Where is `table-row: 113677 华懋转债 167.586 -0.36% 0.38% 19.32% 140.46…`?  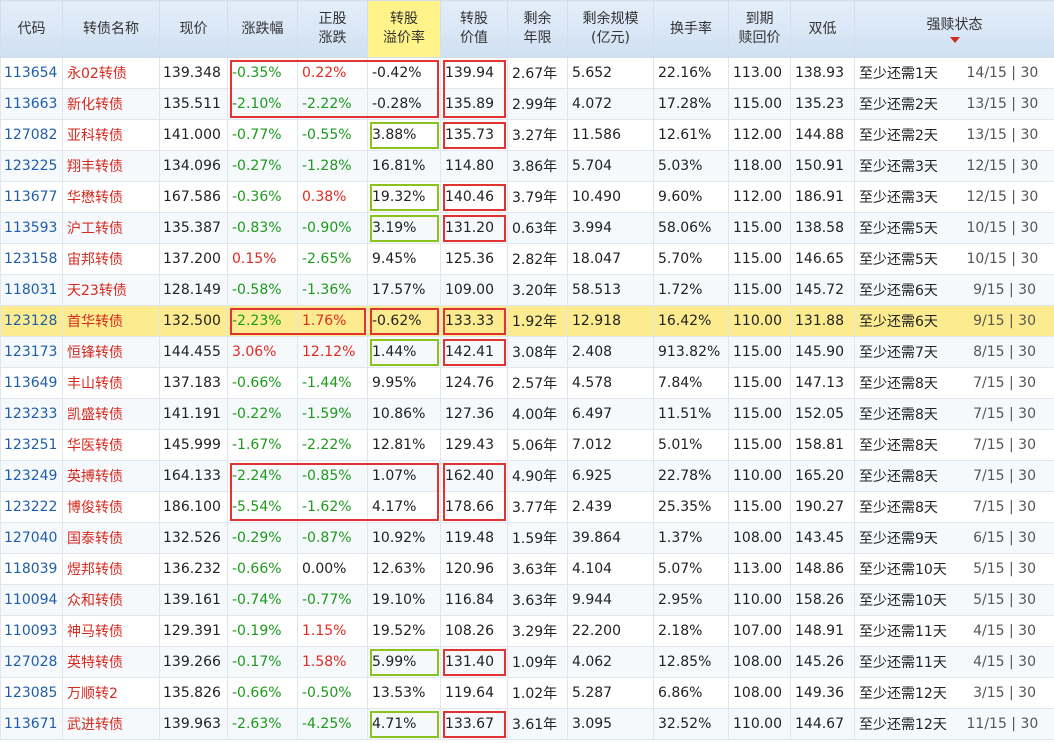 table-row: 113677 华懋转债 167.586 -0.36% 0.38% 19.32% 140.46… is located at coordinates (527, 197).